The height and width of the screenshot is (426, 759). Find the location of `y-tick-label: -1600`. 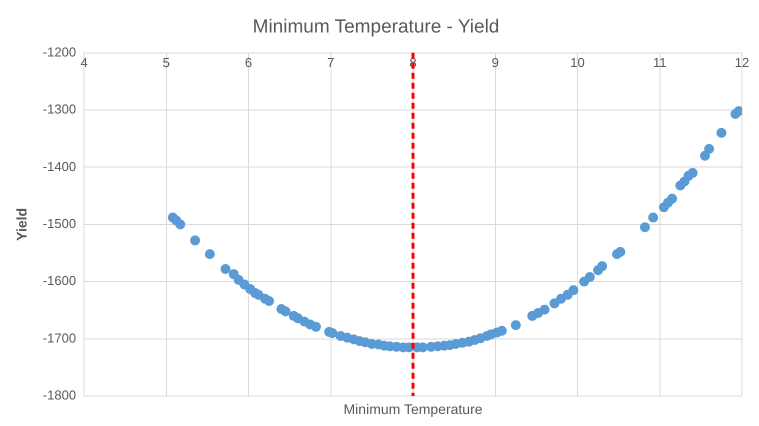

y-tick-label: -1600 is located at coordinates (59, 280).